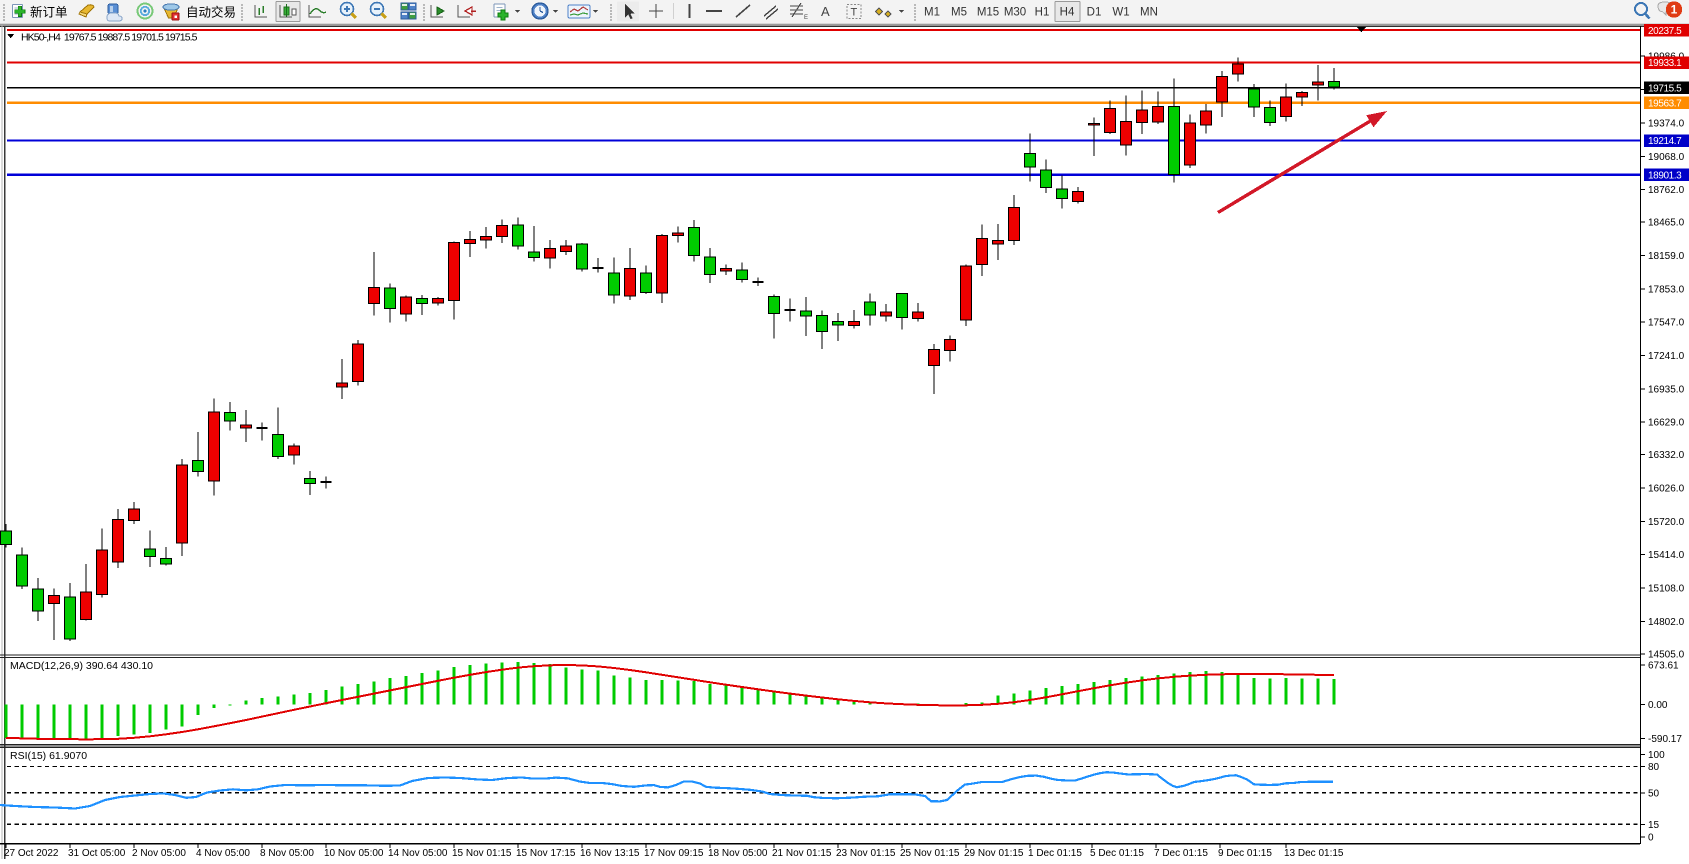 Image resolution: width=1689 pixels, height=864 pixels. Describe the element at coordinates (1654, 793) in the screenshot. I see `svg-text: 50` at that location.